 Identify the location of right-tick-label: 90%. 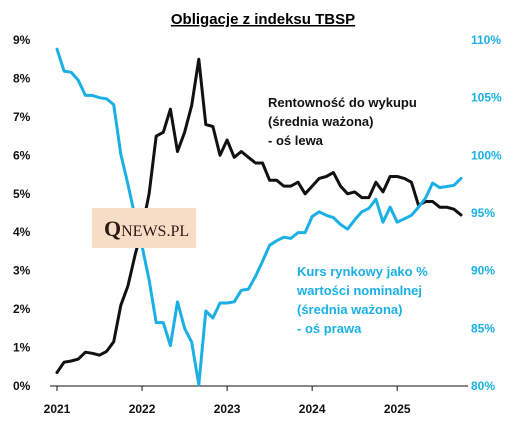
(483, 271).